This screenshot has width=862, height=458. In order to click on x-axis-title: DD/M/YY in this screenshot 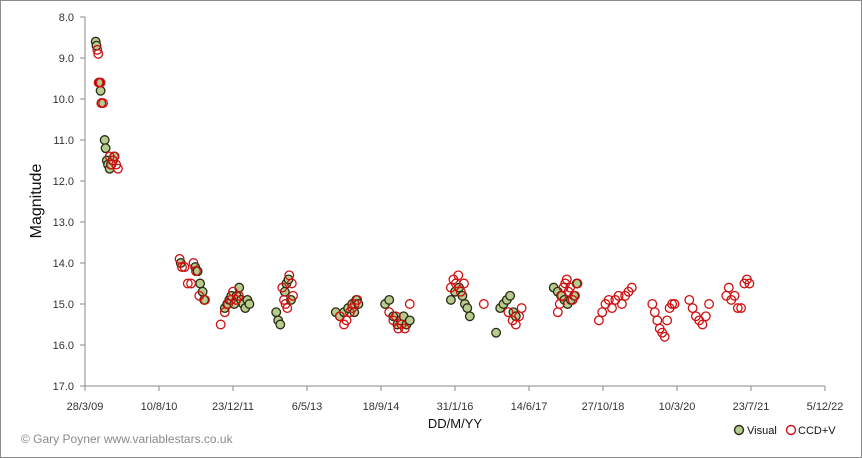, I will do `click(455, 423)`.